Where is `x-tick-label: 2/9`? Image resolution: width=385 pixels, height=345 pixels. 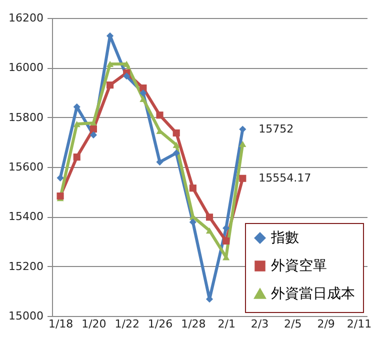 x-tick-label: 2/9 is located at coordinates (326, 324).